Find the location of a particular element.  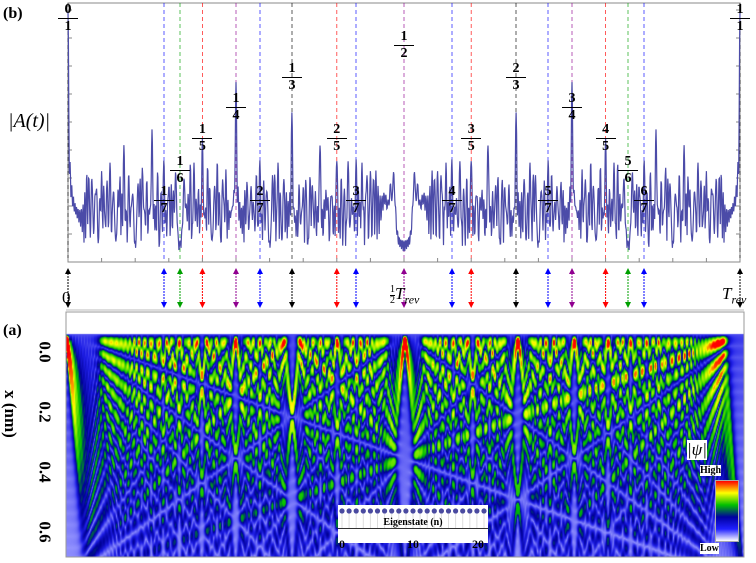

ytick-0.6: 0.6 is located at coordinates (45, 532).